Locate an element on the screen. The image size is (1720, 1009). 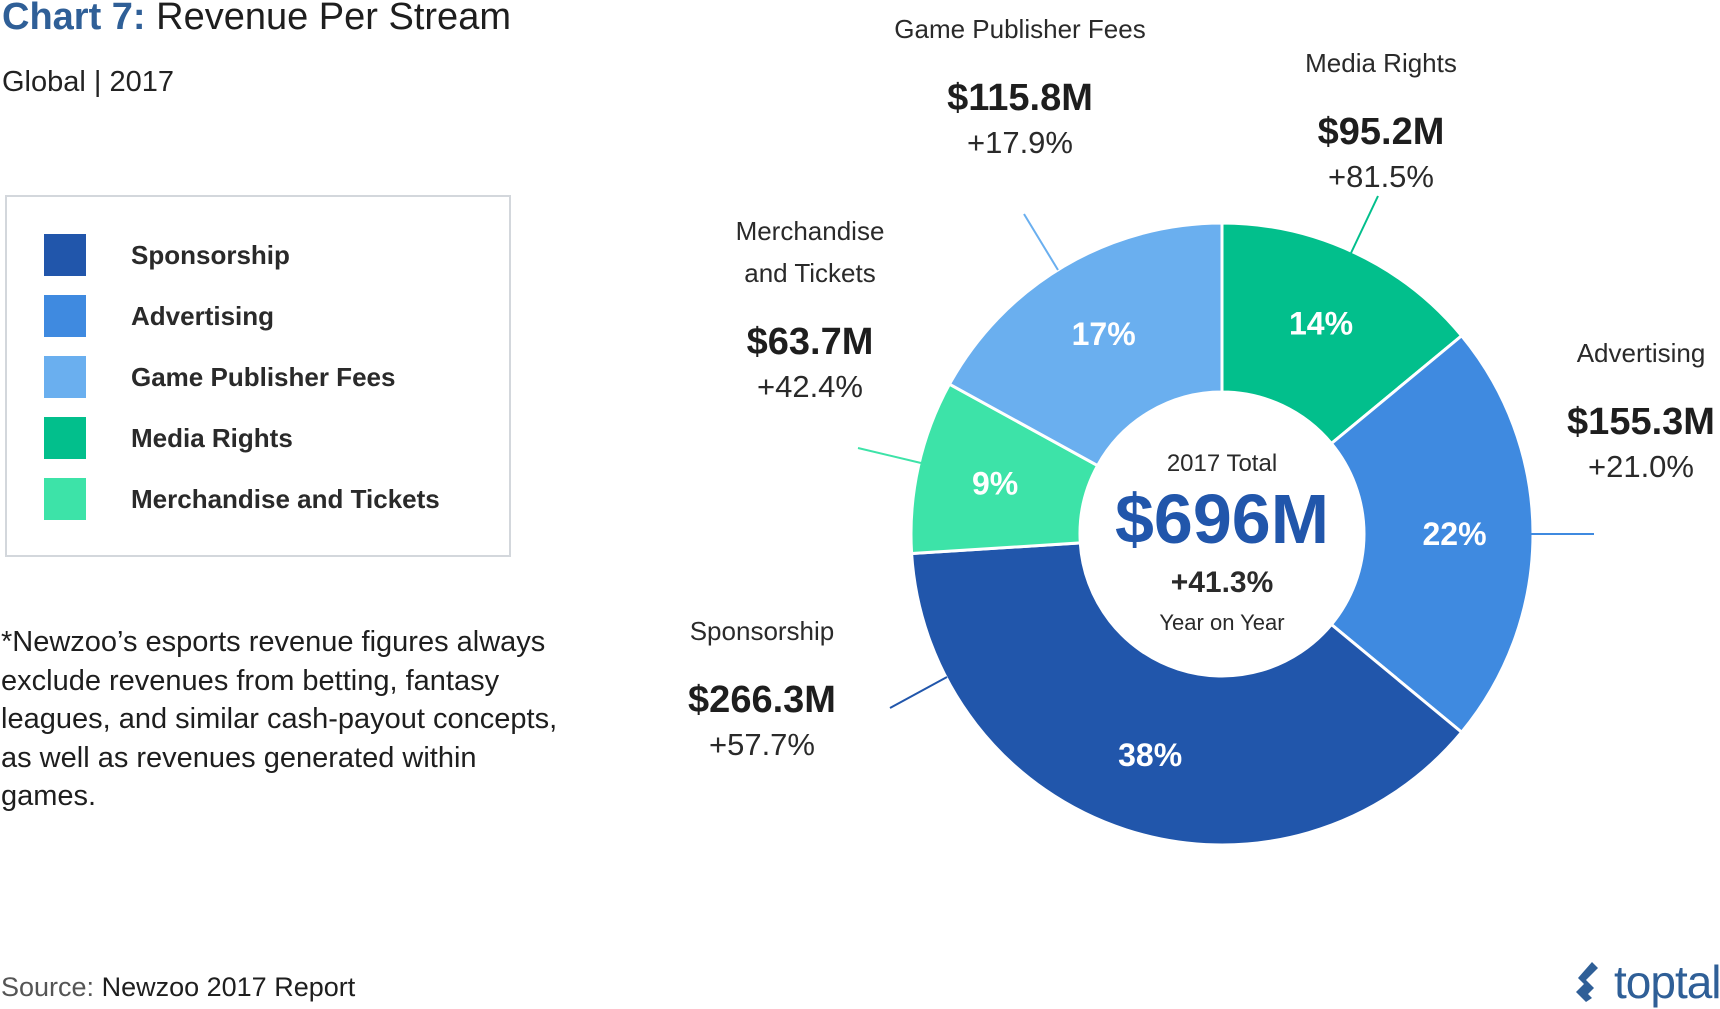
legend-item-media-rights: Media Rights is located at coordinates (168, 438).